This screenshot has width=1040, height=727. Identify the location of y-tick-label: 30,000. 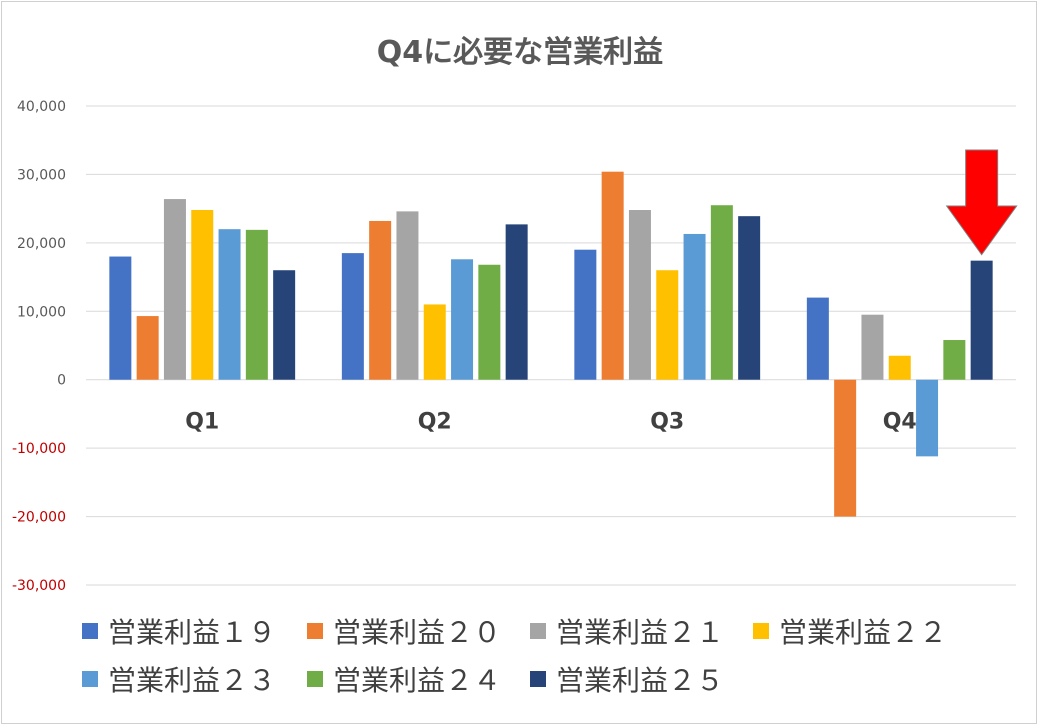
(41, 175).